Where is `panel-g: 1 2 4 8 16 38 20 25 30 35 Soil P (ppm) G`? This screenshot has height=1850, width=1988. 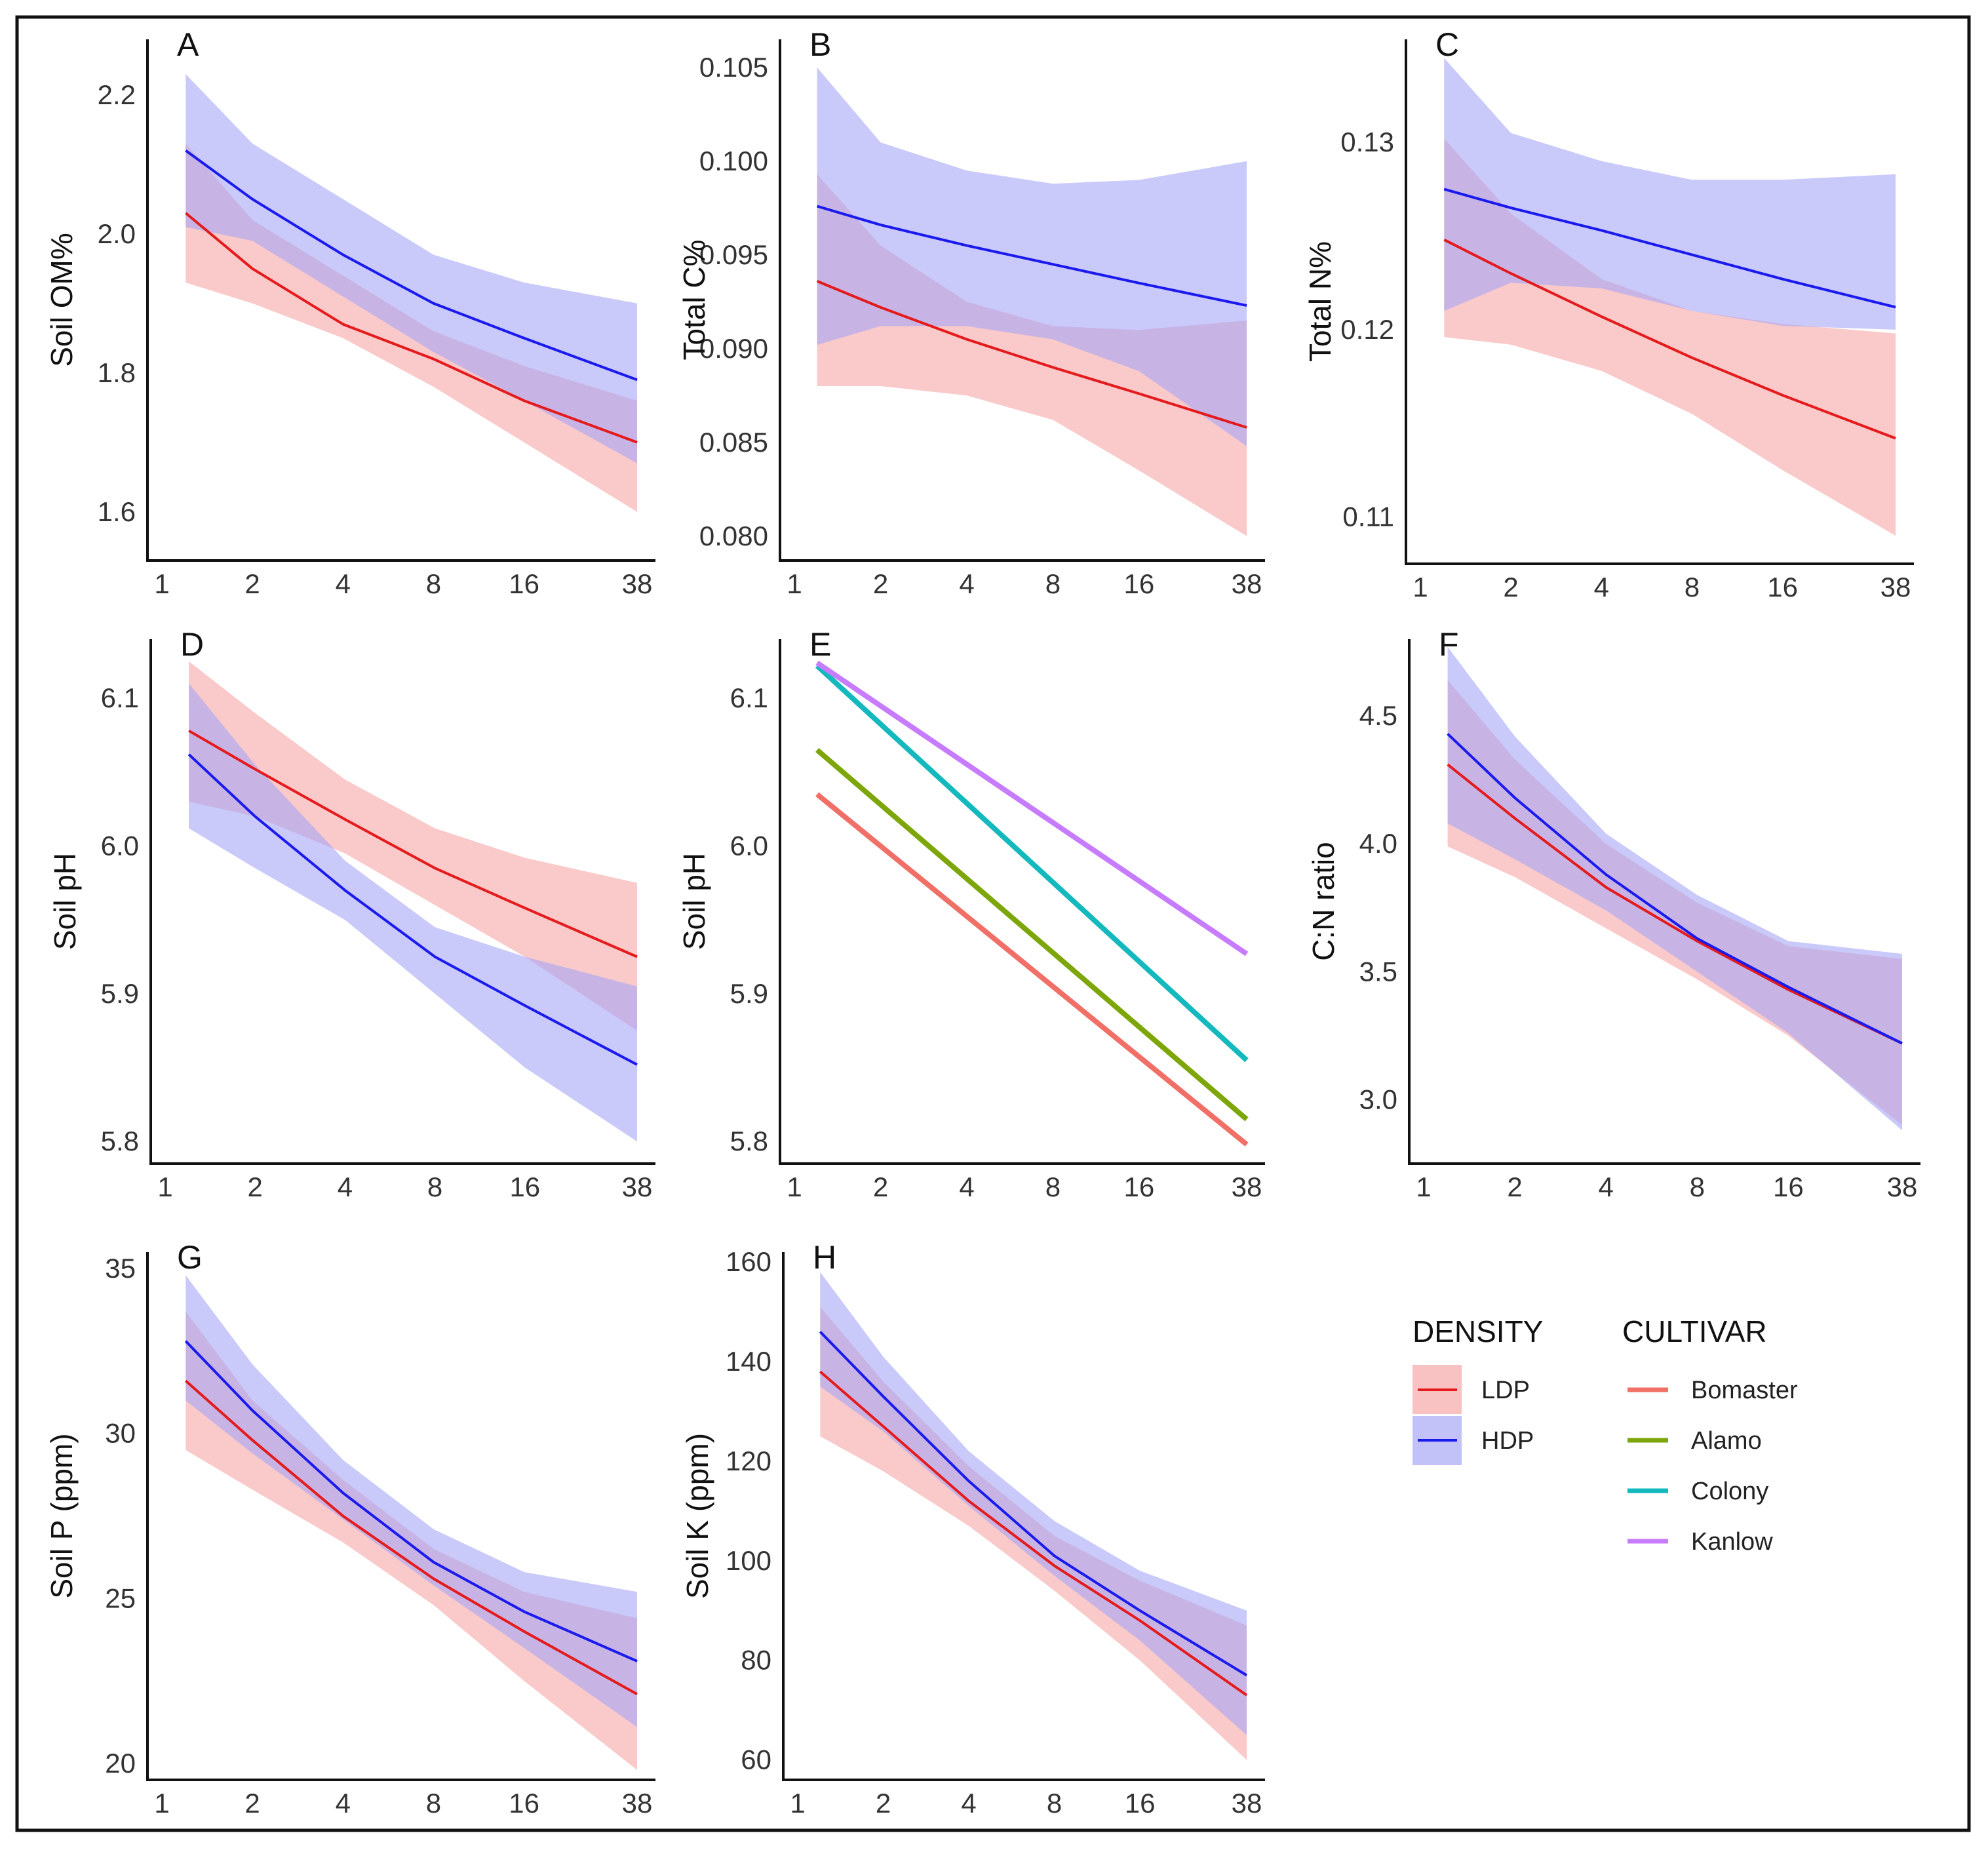 panel-g: 1 2 4 8 16 38 20 25 30 35 Soil P (ppm) G is located at coordinates (350, 1529).